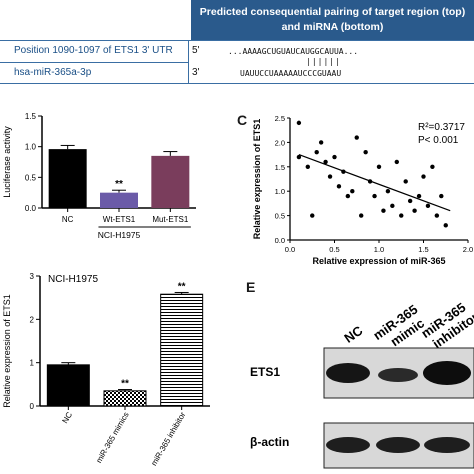 This screenshot has height=474, width=474. What do you see at coordinates (53, 72) in the screenshot?
I see `mirna-label: hsa-miR-365a-3p` at bounding box center [53, 72].